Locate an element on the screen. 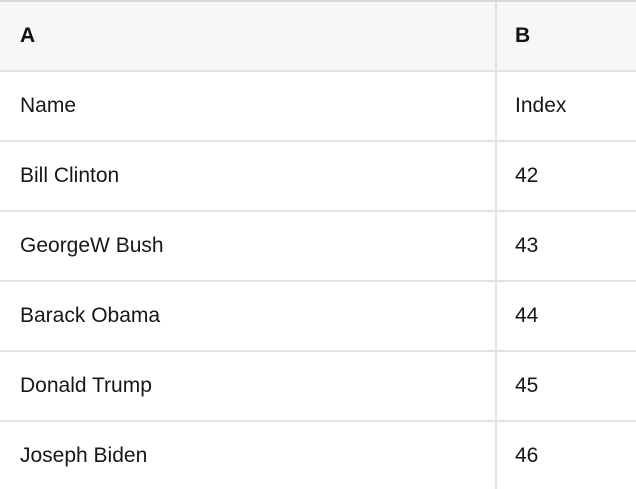 The image size is (636, 489). cell-name: Name is located at coordinates (248, 106).